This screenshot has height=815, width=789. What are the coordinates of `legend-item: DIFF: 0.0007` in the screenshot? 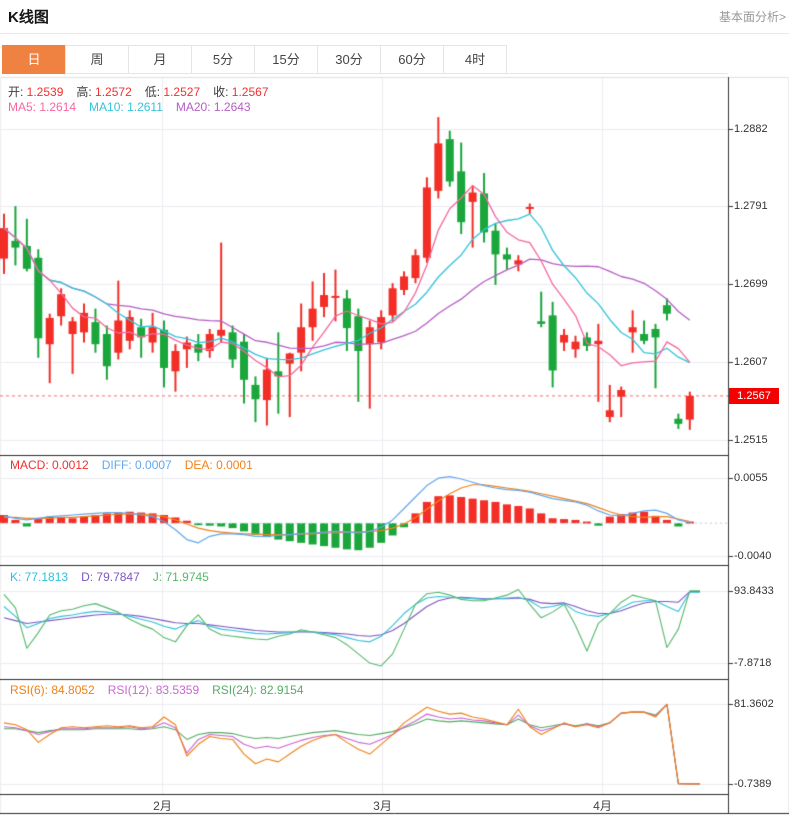 It's located at (136, 465).